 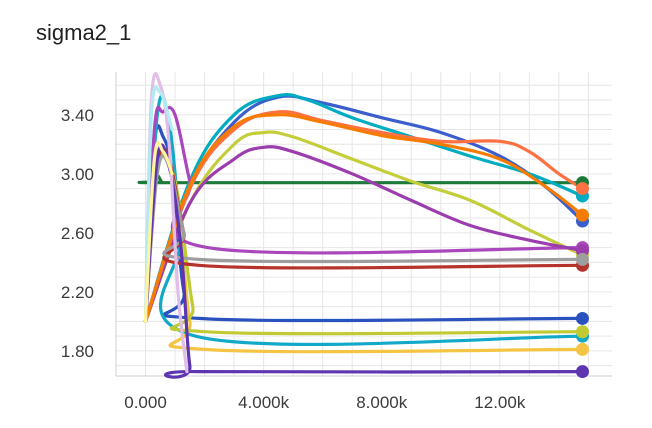 What do you see at coordinates (382, 402) in the screenshot?
I see `x-tick-label: 8.000k` at bounding box center [382, 402].